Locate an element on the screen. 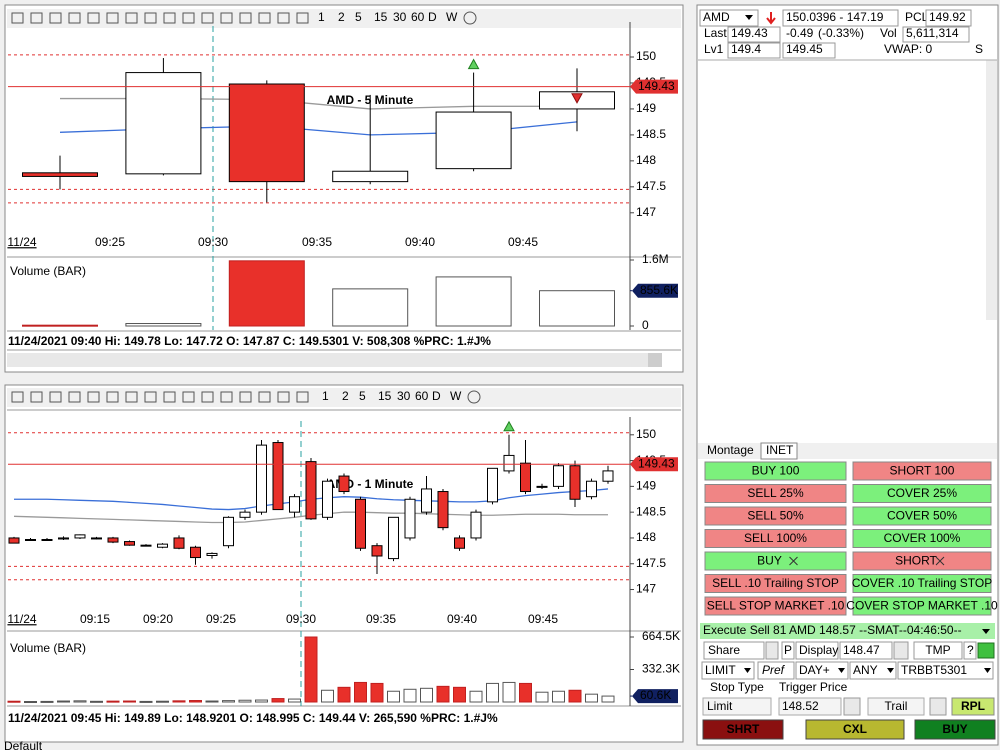  scroll-thumb is located at coordinates (655, 360).